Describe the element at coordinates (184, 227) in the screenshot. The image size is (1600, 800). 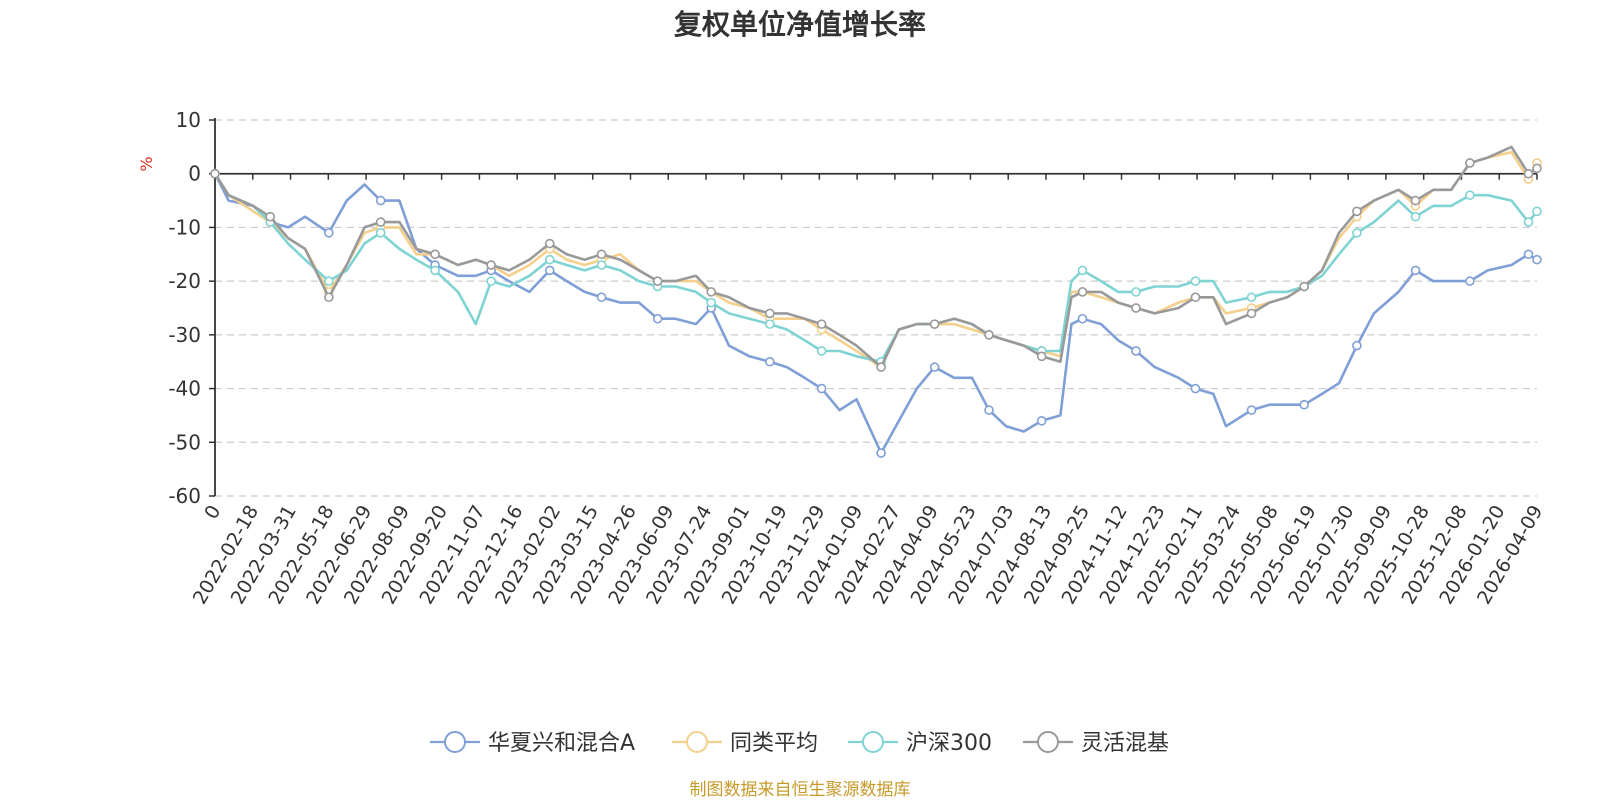
I see `y-tick-label: -10` at that location.